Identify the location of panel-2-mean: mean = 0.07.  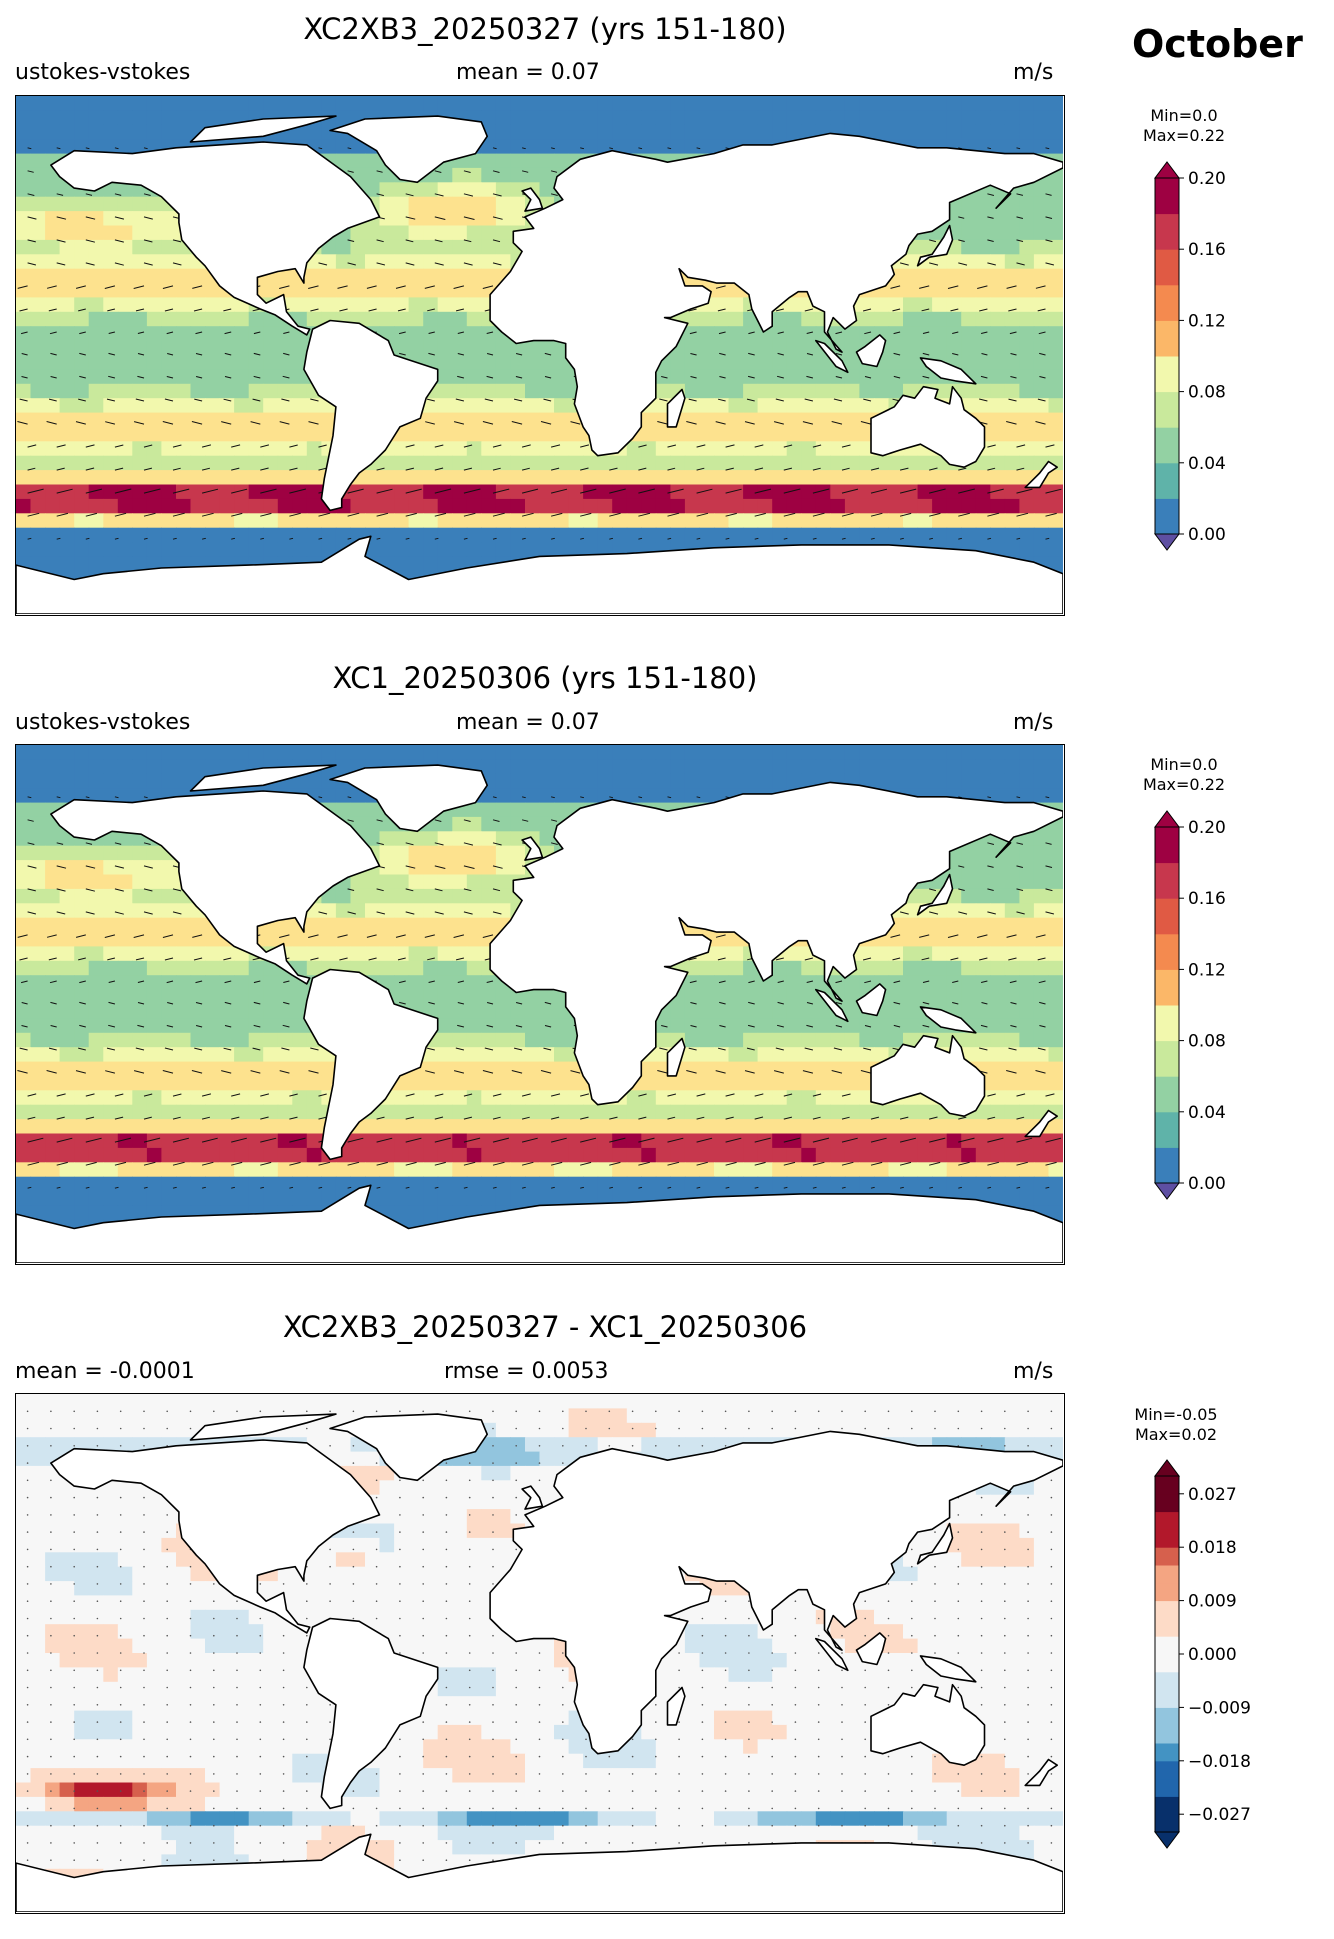
(528, 722).